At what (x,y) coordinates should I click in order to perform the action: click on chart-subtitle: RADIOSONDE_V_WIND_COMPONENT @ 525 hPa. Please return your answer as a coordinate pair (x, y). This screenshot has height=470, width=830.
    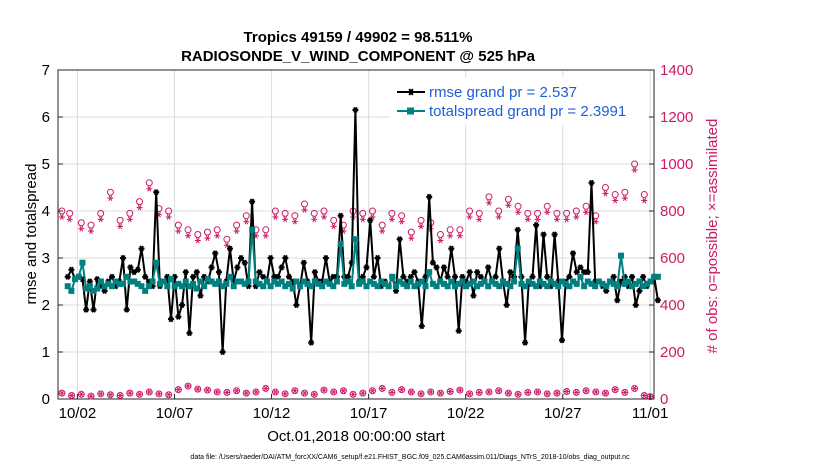
    Looking at the image, I should click on (358, 56).